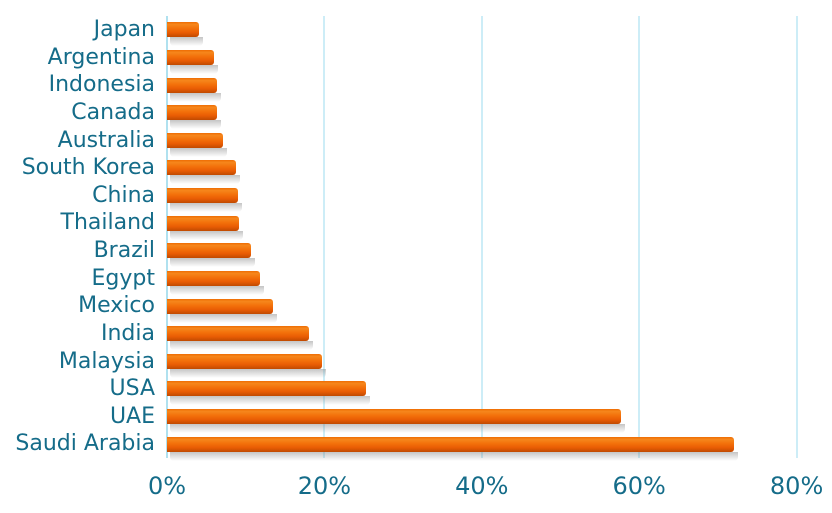  What do you see at coordinates (396, 421) in the screenshot?
I see `bar-uae` at bounding box center [396, 421].